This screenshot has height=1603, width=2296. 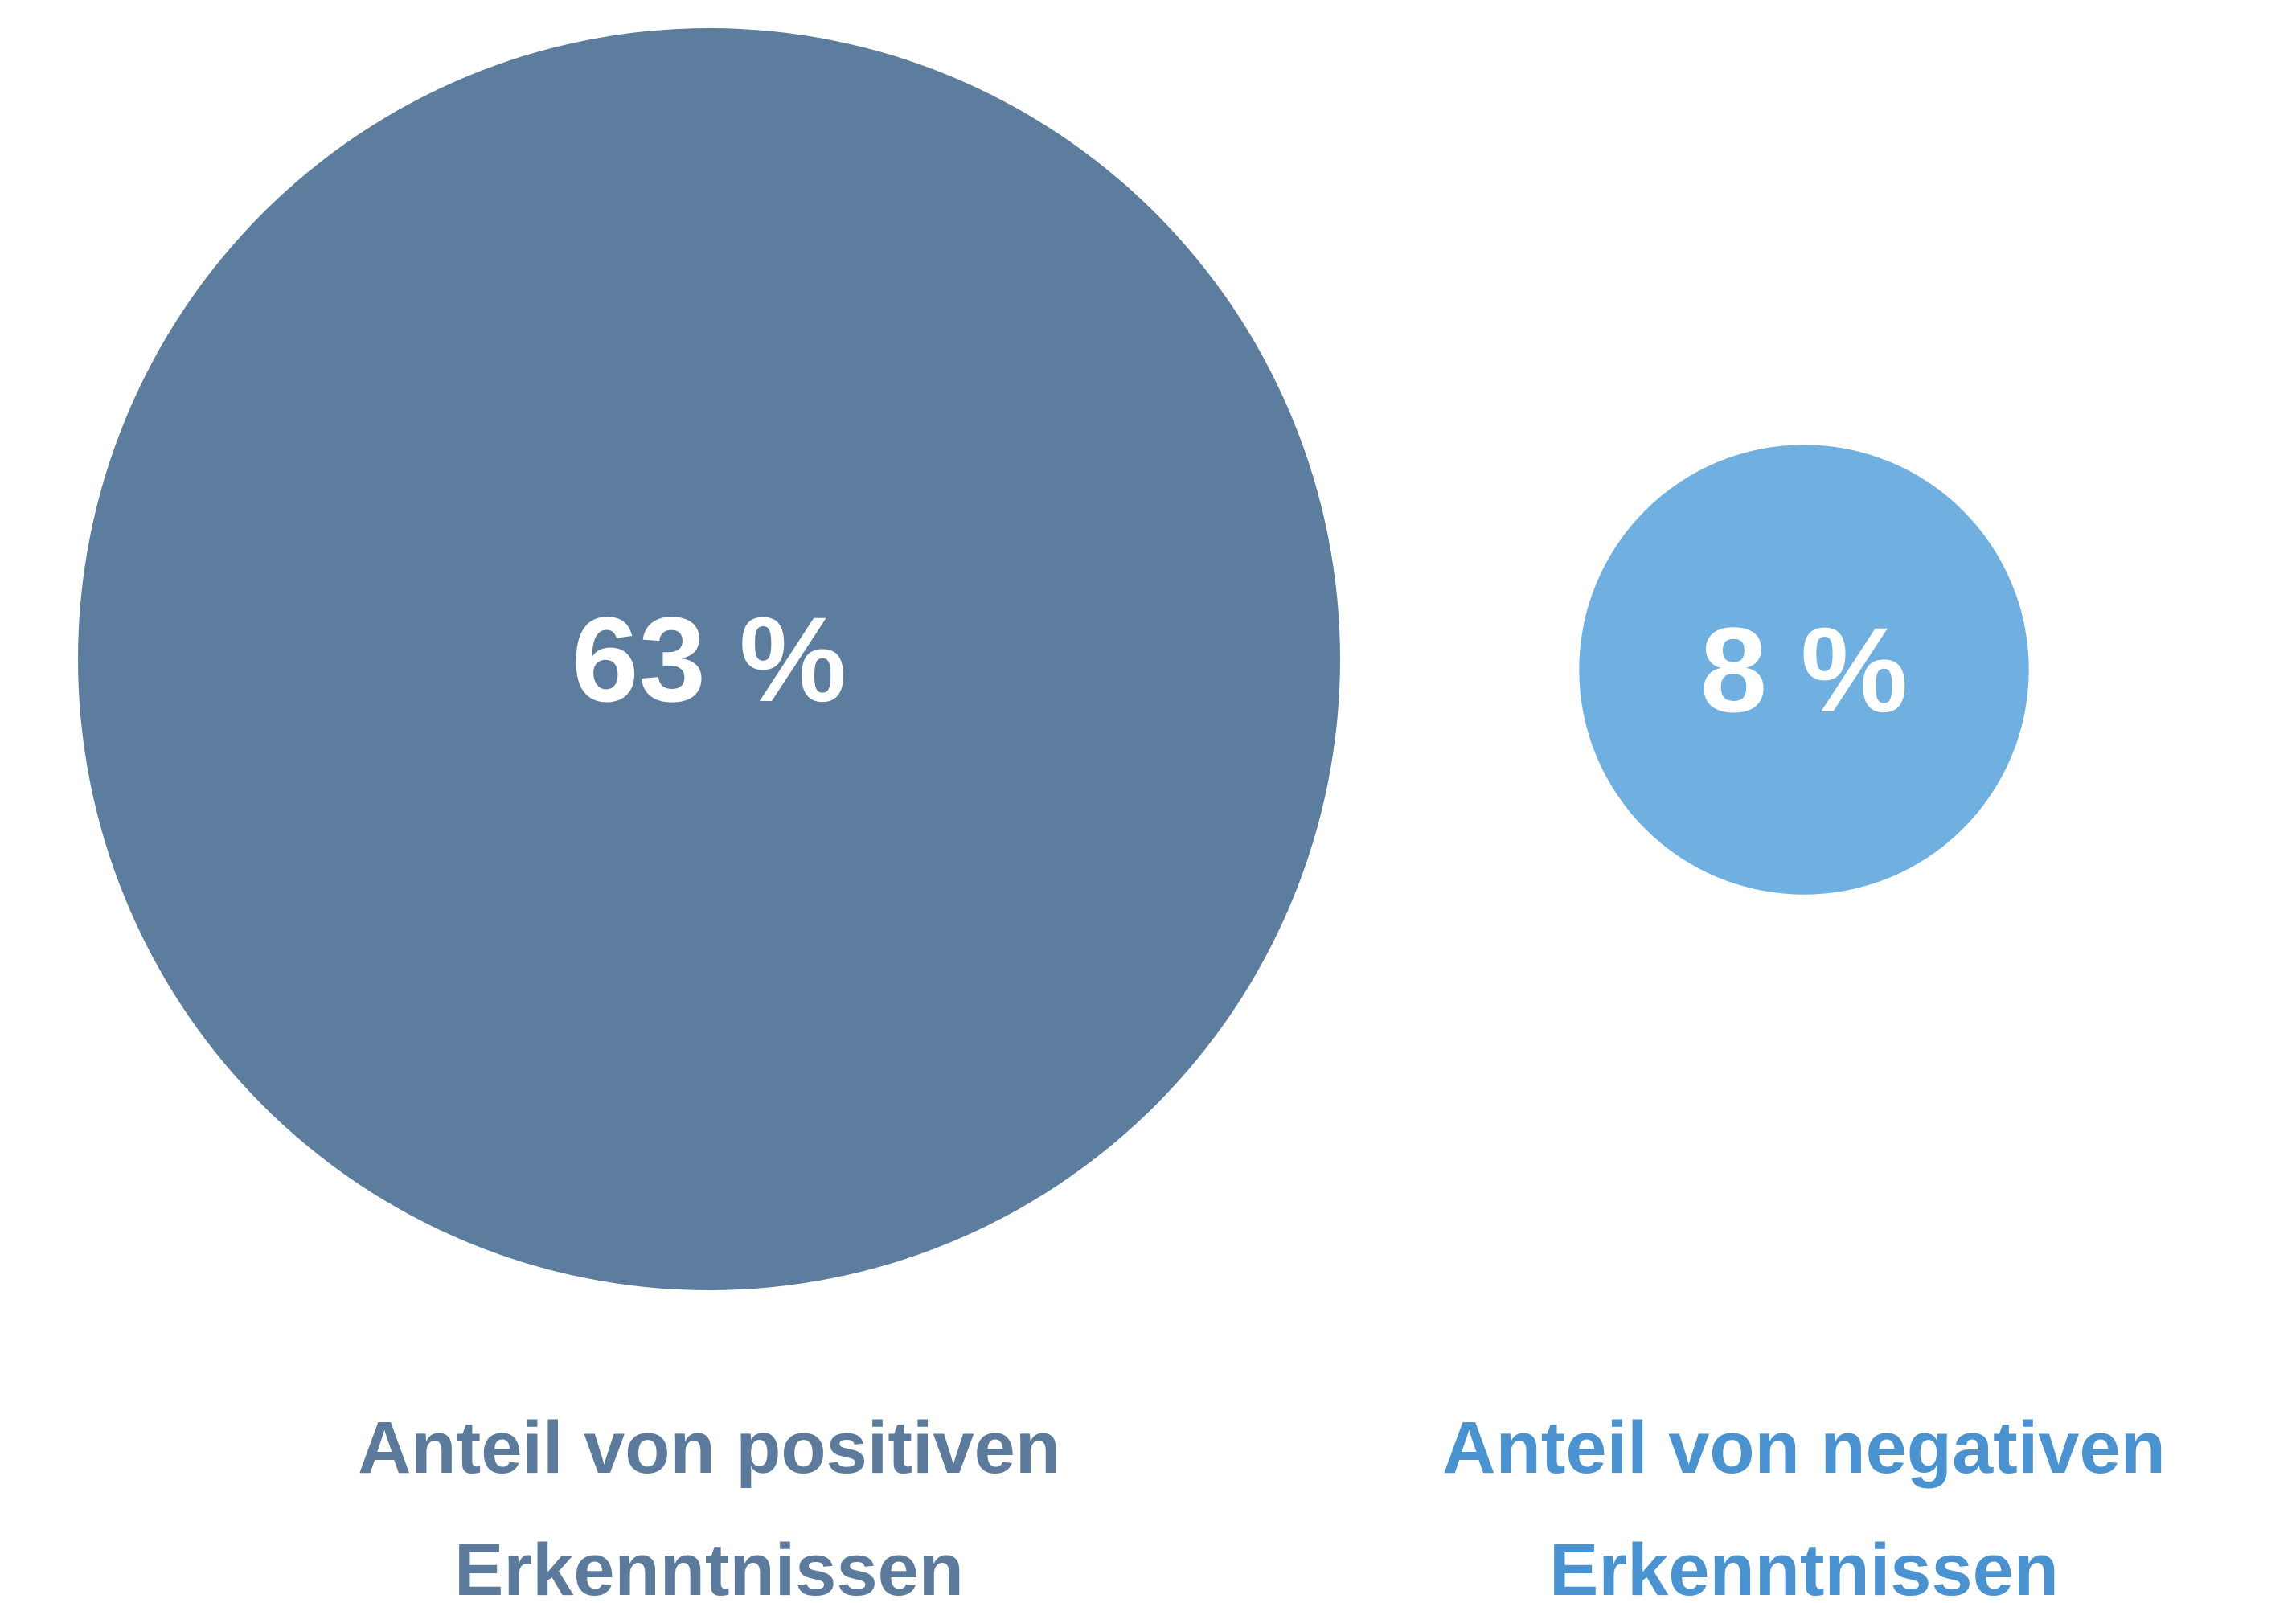 What do you see at coordinates (1804, 1505) in the screenshot?
I see `category-label: Anteil von negativen Erkenntnissen` at bounding box center [1804, 1505].